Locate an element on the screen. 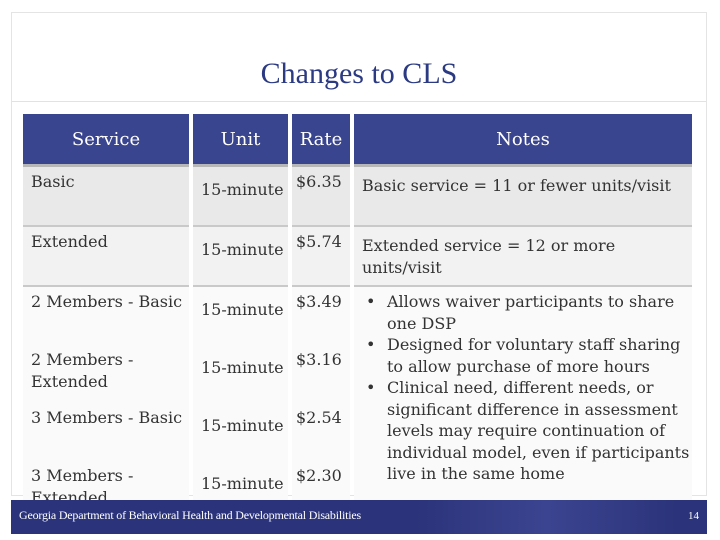  rate-text: $3.49 is located at coordinates (319, 301).